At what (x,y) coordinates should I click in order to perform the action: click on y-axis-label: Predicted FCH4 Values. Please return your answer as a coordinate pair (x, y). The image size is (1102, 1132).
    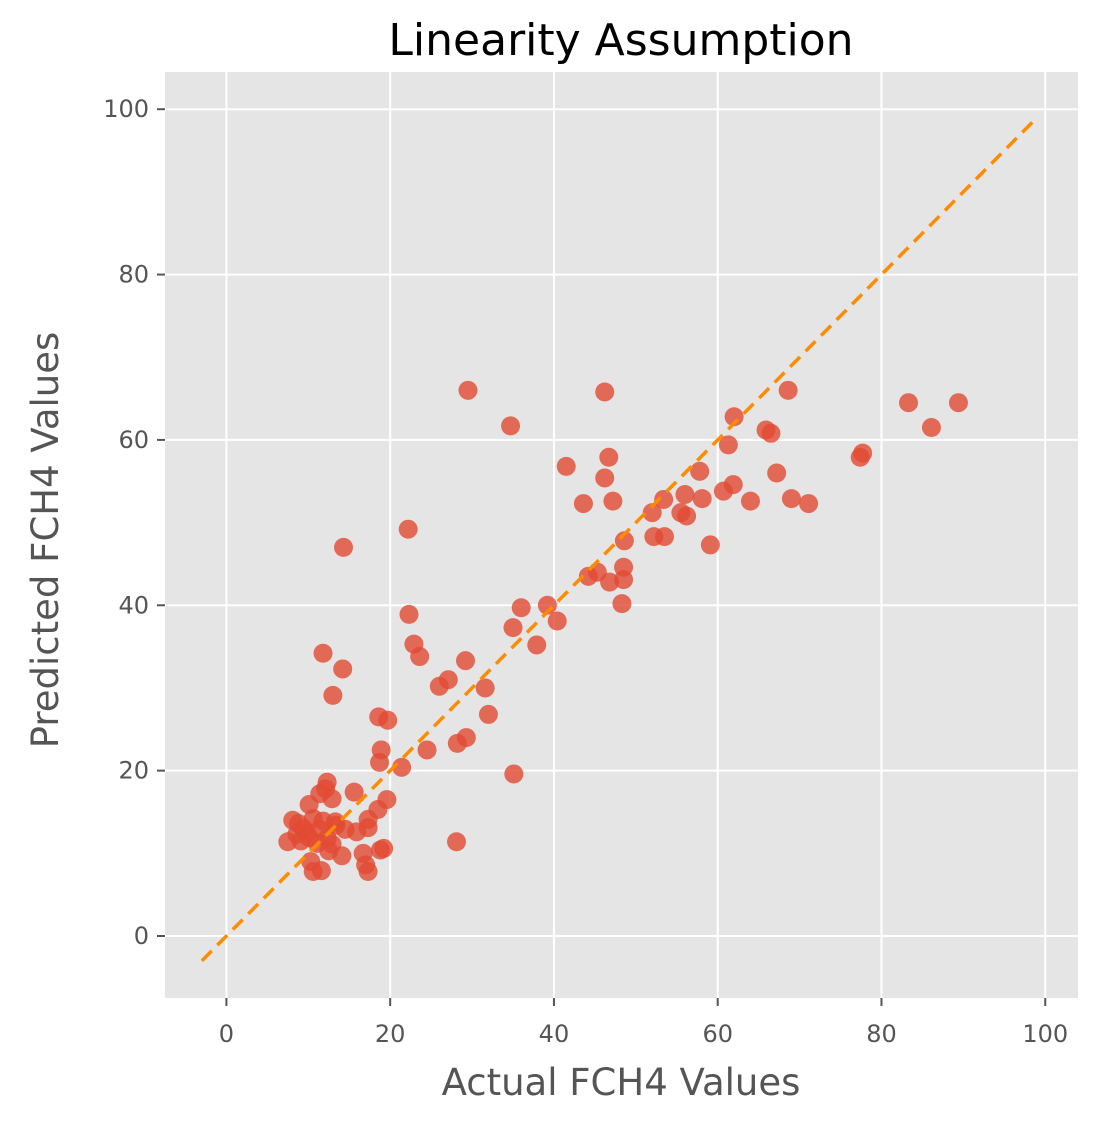
    Looking at the image, I should click on (45, 540).